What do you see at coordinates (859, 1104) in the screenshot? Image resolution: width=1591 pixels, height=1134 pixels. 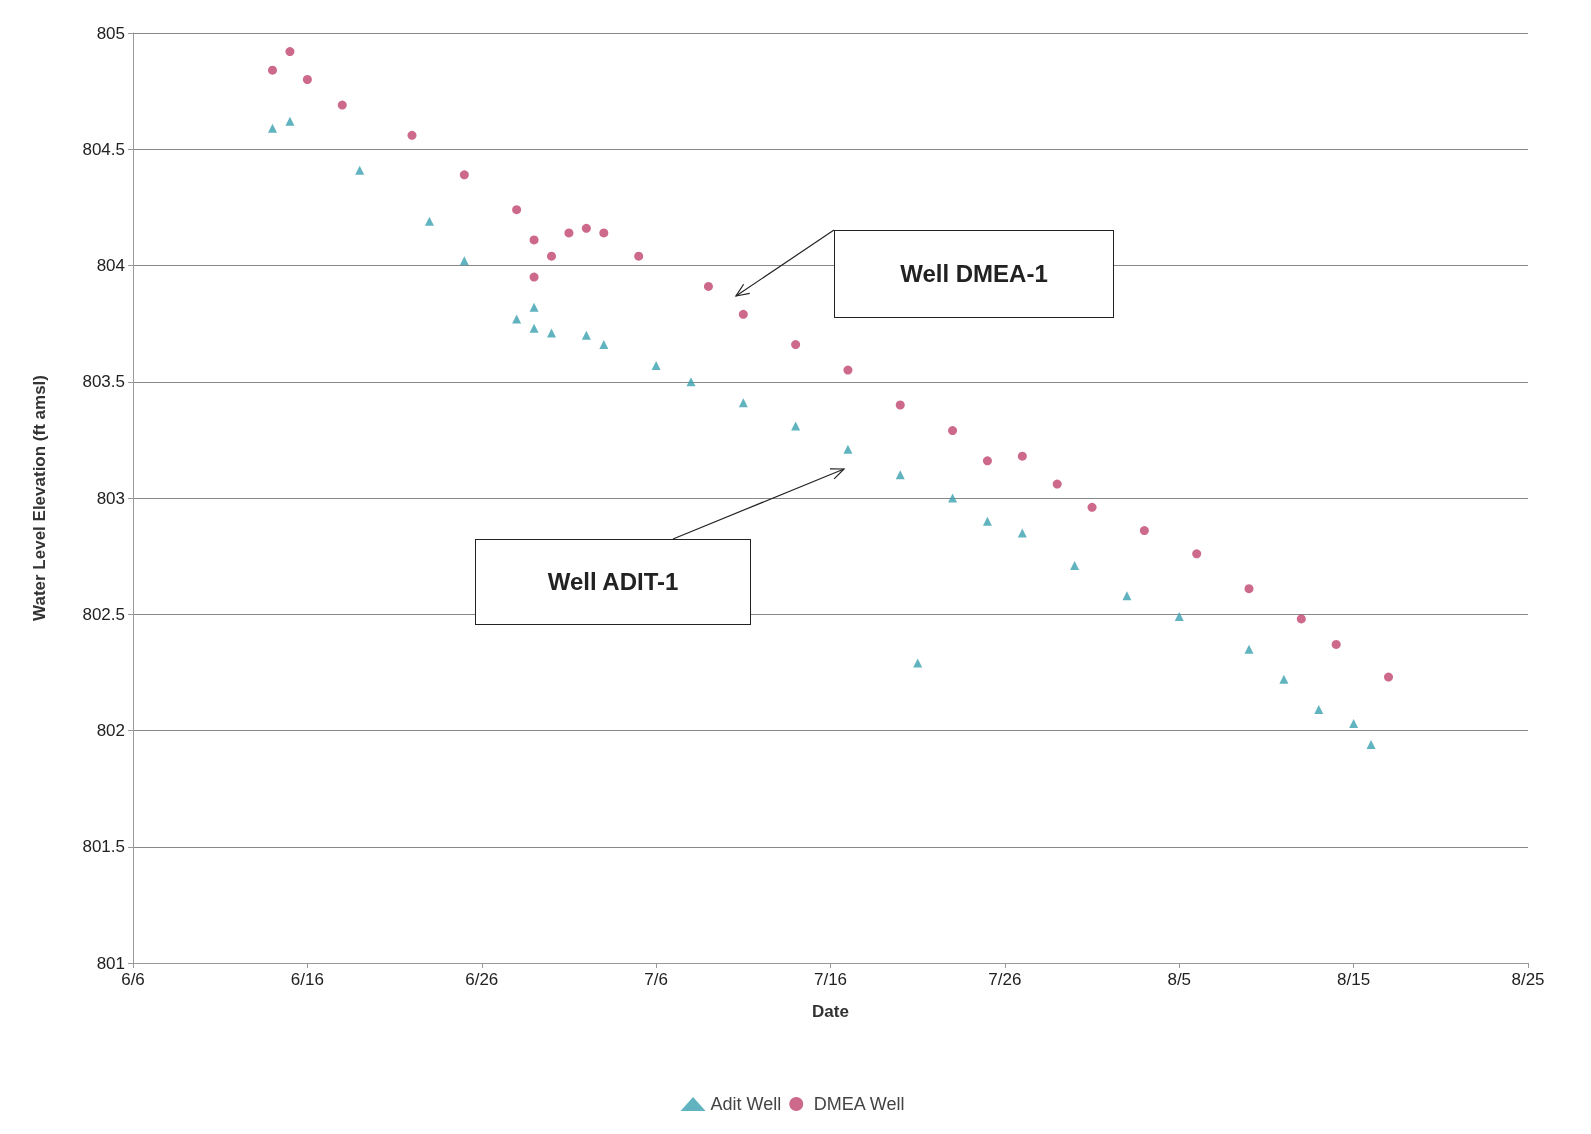 I see `legend-label: DMEA Well` at bounding box center [859, 1104].